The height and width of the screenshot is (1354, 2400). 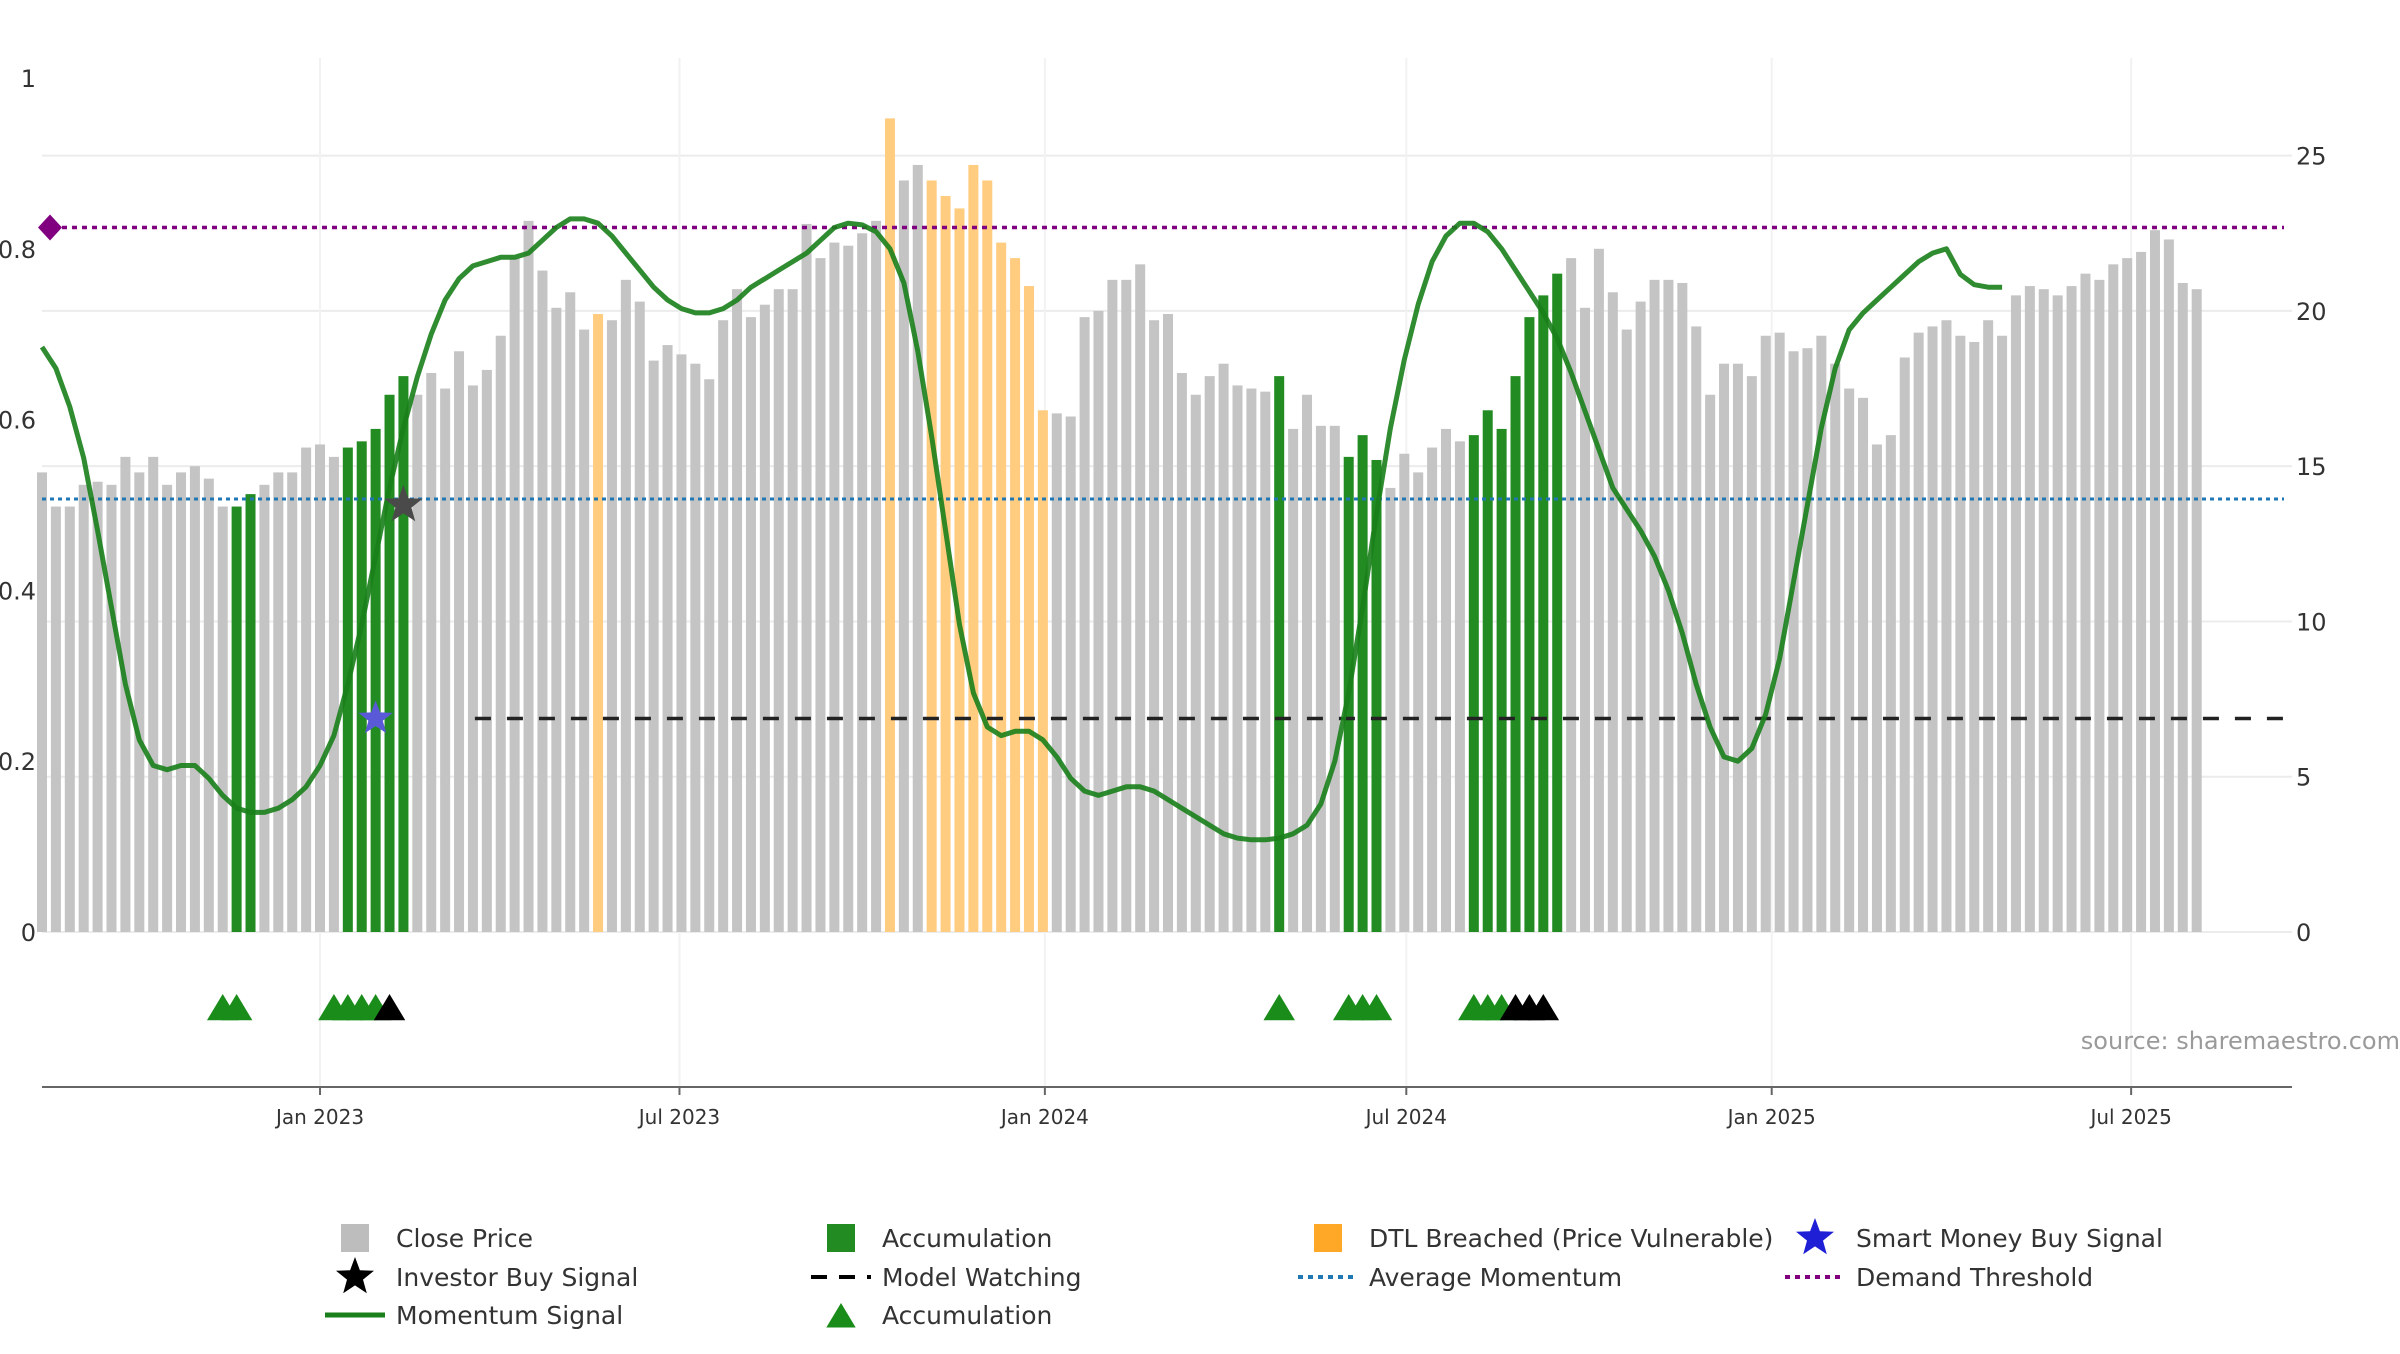 I want to click on legend-item: DTL Breached (Price Vulnerable), so click(x=1543, y=1238).